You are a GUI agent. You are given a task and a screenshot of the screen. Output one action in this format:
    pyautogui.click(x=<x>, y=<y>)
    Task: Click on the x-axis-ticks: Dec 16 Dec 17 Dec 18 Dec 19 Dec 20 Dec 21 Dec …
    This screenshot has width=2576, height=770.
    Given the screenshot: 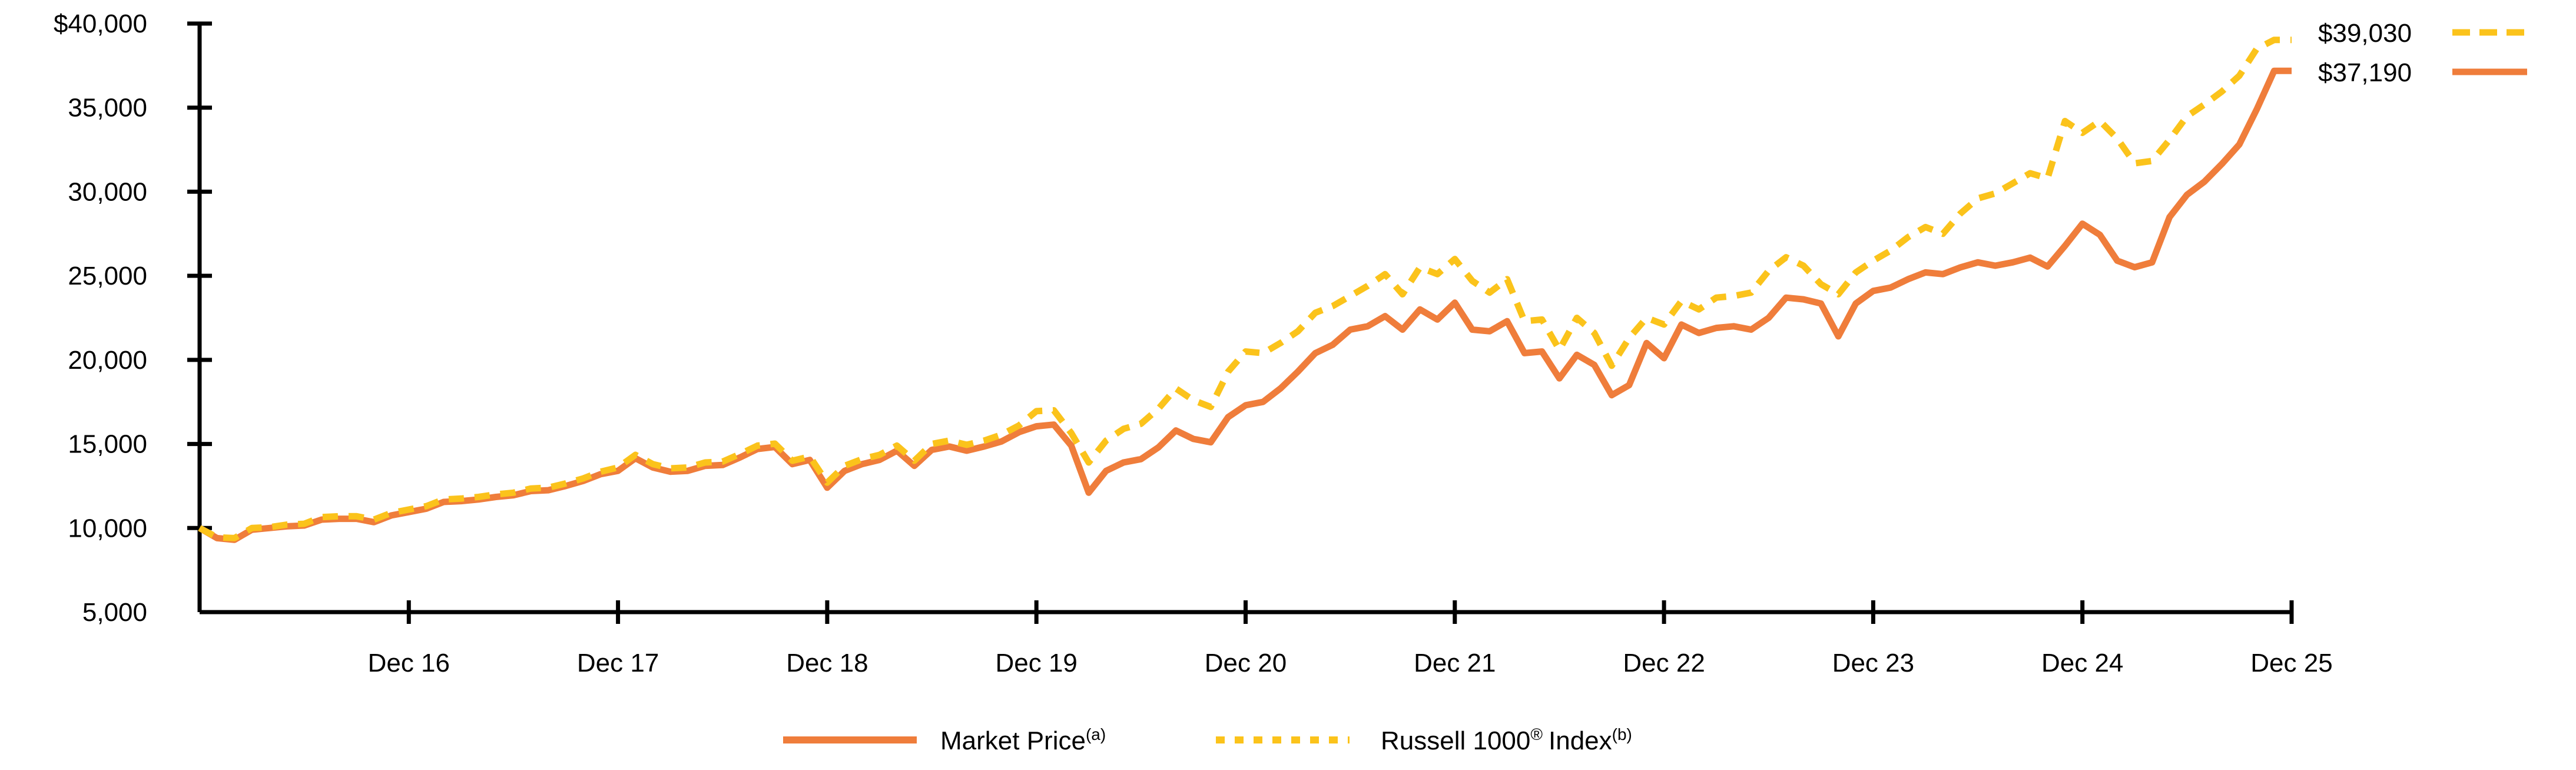 What is the action you would take?
    pyautogui.click(x=1350, y=639)
    